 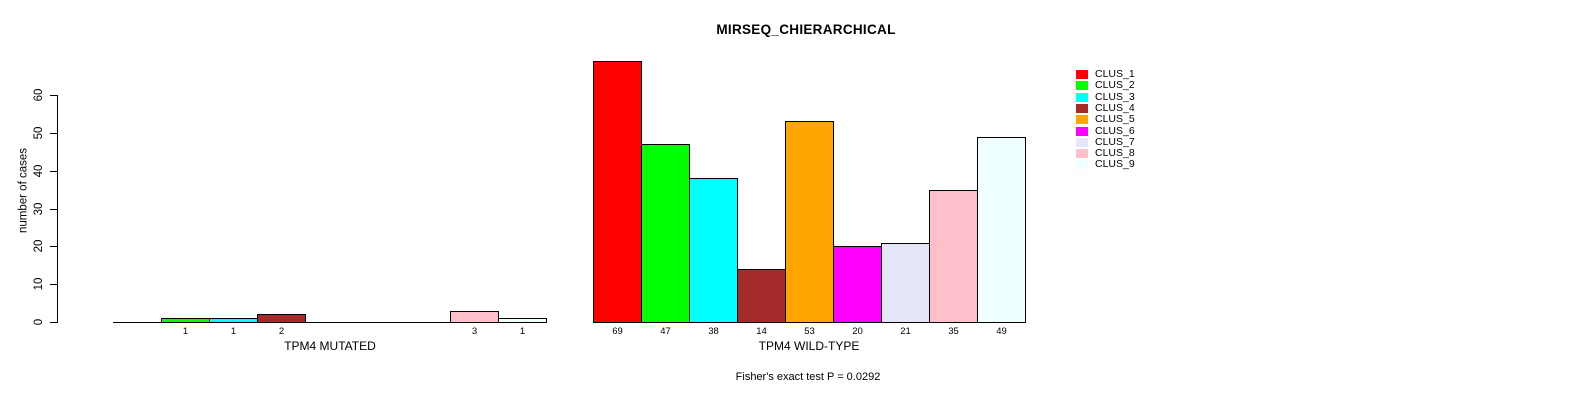 What do you see at coordinates (233, 320) in the screenshot?
I see `bar-clus_3-mutated` at bounding box center [233, 320].